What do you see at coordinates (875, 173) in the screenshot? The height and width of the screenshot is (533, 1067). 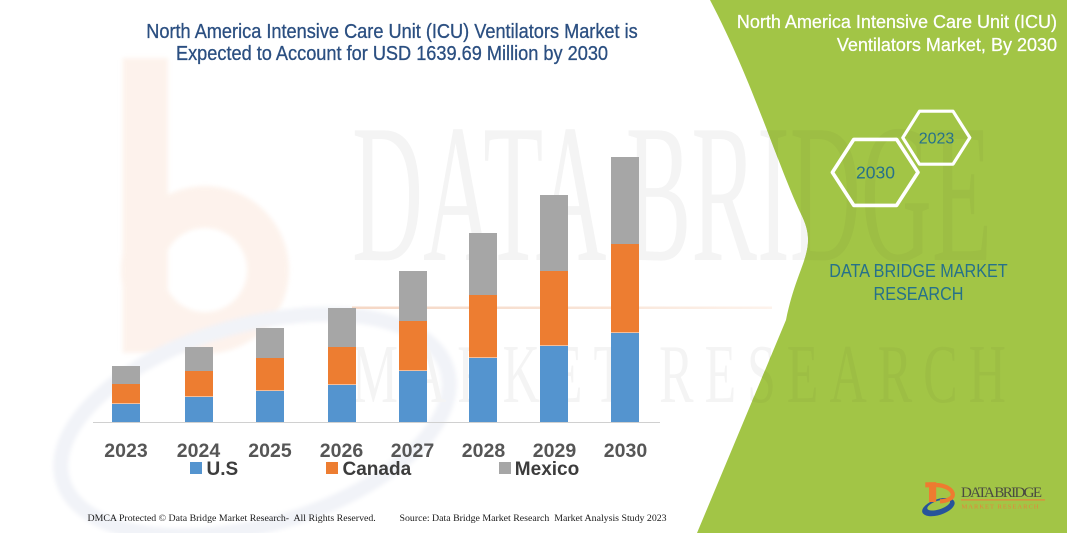 I see `svg-text: 2030` at bounding box center [875, 173].